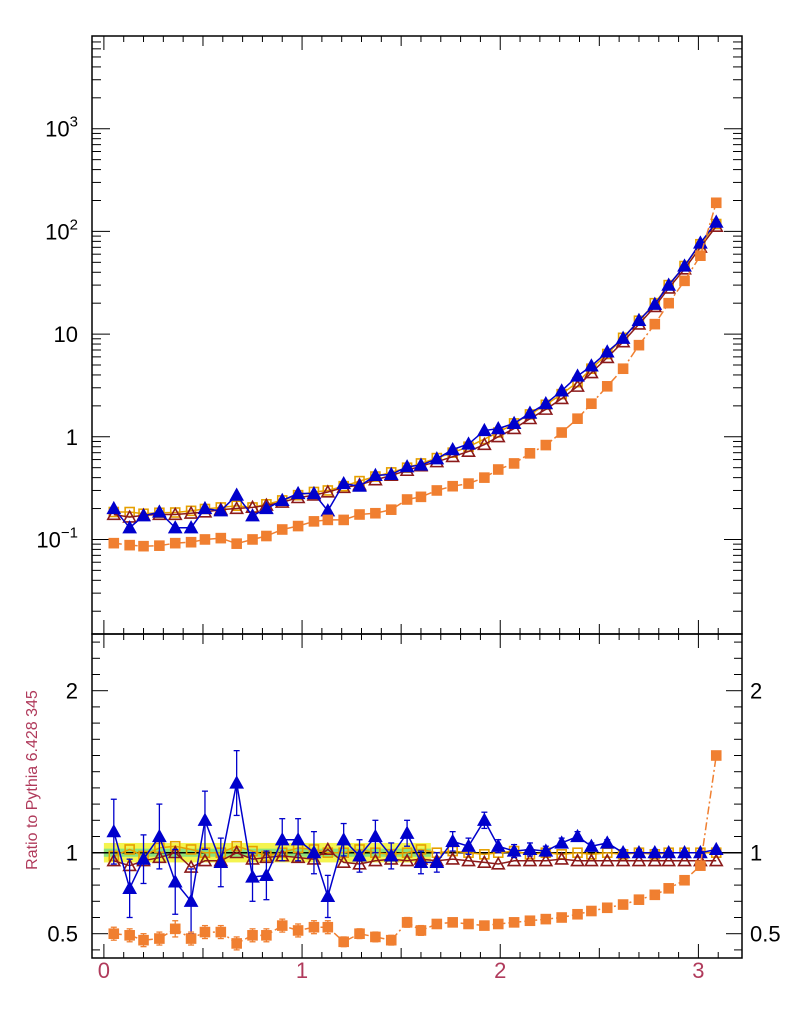  Describe the element at coordinates (756, 853) in the screenshot. I see `ratio-y-tick-label-right: 1` at that location.